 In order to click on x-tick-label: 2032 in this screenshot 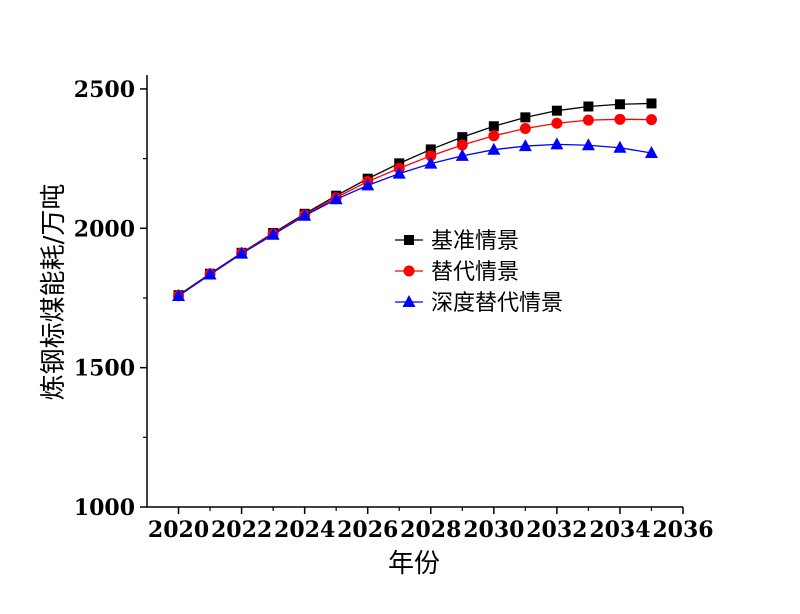, I will do `click(556, 530)`.